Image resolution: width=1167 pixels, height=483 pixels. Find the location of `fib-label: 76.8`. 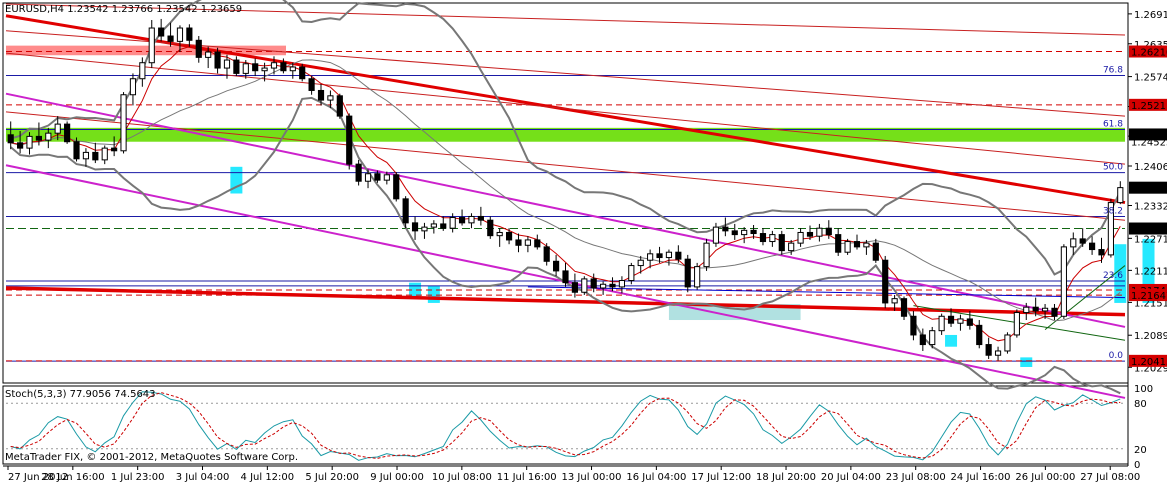

fib-label: 76.8 is located at coordinates (1113, 71).